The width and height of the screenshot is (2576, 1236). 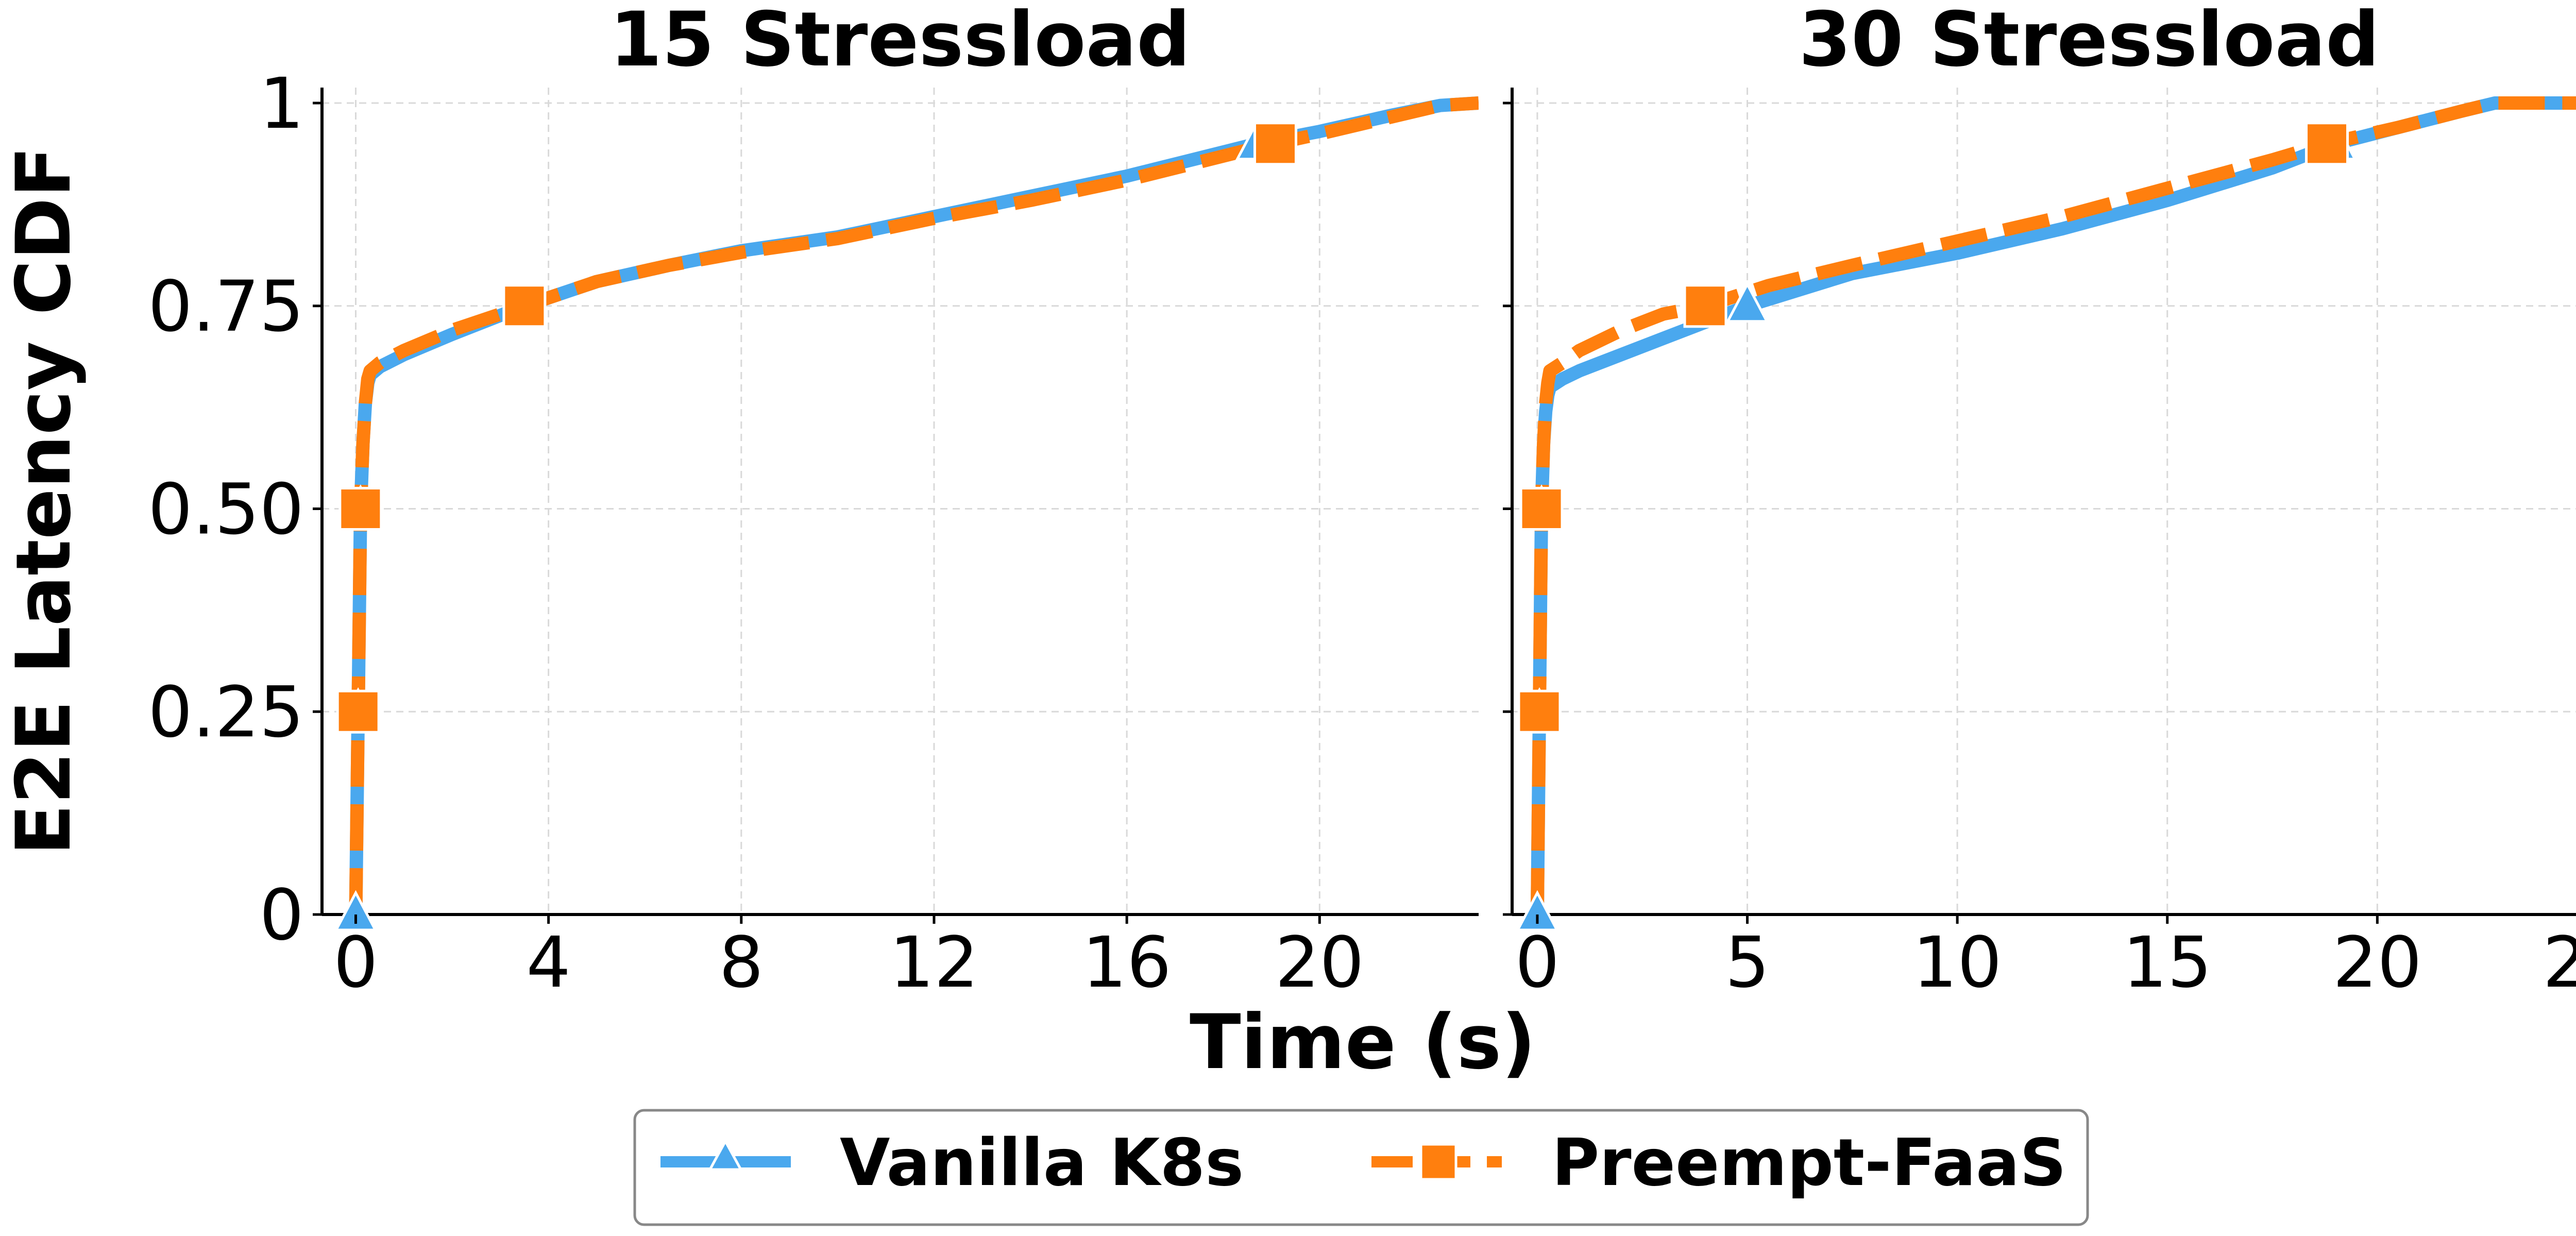 I want to click on y-tick-label: 0.50, so click(x=226, y=510).